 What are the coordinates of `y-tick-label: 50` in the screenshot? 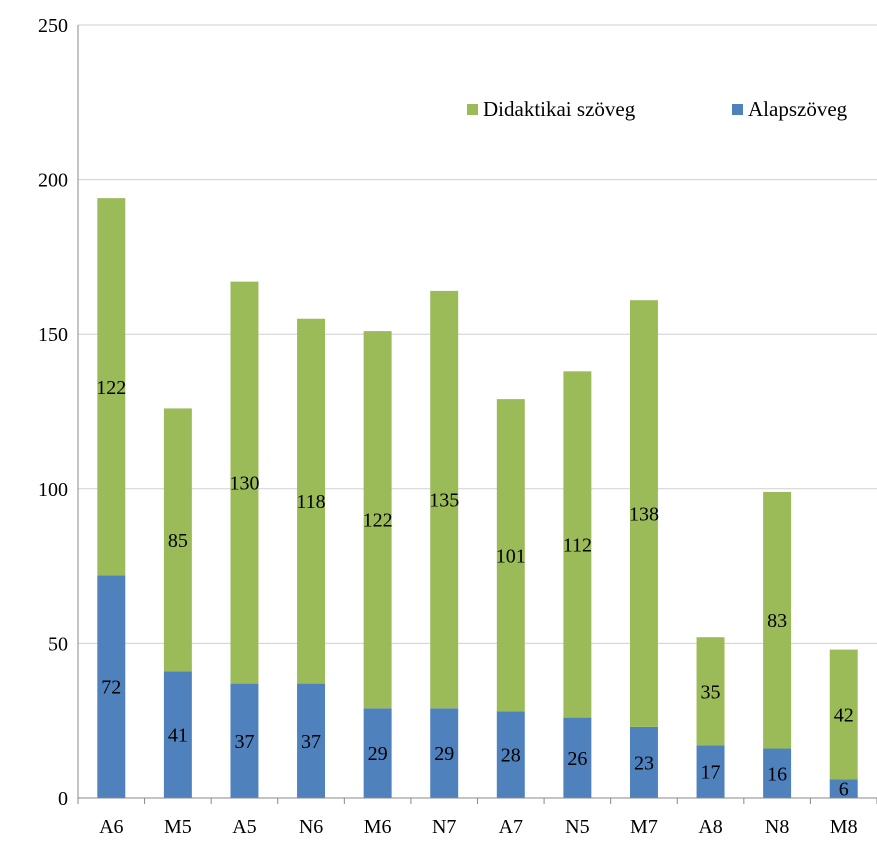 It's located at (58, 644).